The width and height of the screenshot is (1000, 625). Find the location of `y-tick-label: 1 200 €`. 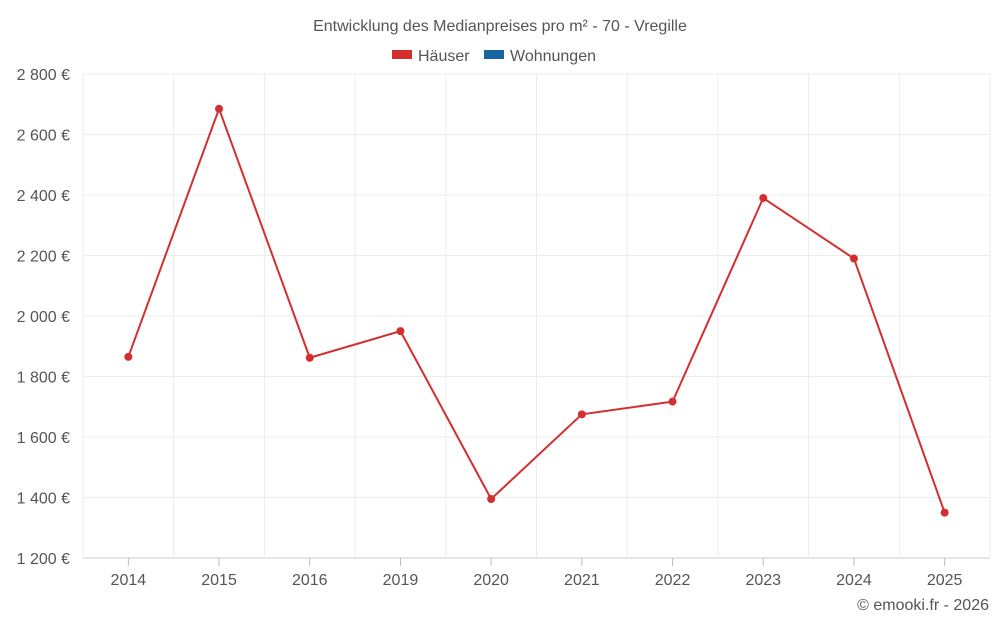

y-tick-label: 1 200 € is located at coordinates (43, 559).